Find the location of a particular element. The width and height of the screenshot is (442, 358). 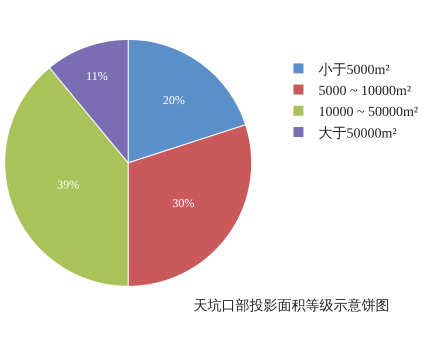

data-label: 39% is located at coordinates (68, 184).